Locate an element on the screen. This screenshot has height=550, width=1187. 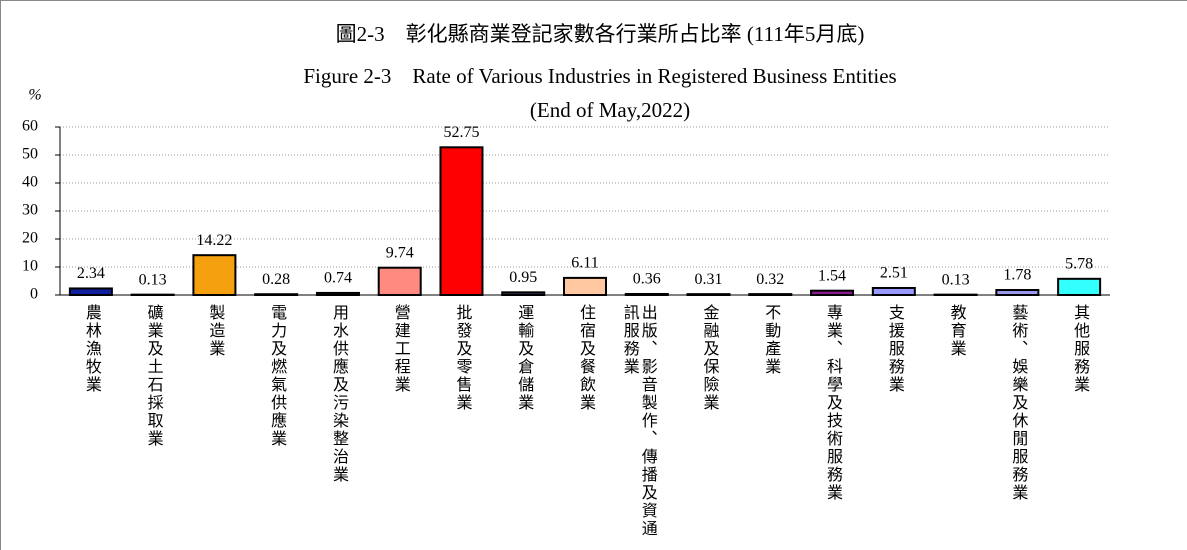
data-label: 2.51 is located at coordinates (894, 273).